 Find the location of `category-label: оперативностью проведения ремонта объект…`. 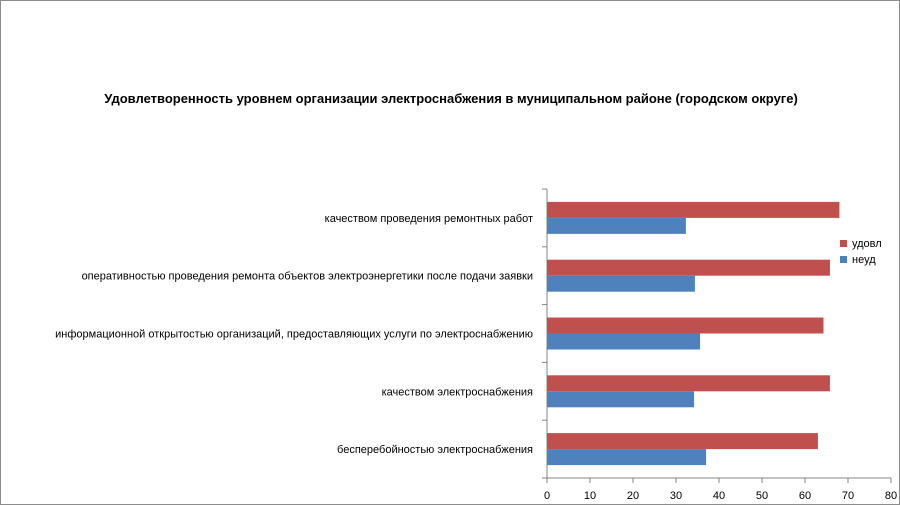

category-label: оперативностью проведения ремонта объект… is located at coordinates (307, 277).